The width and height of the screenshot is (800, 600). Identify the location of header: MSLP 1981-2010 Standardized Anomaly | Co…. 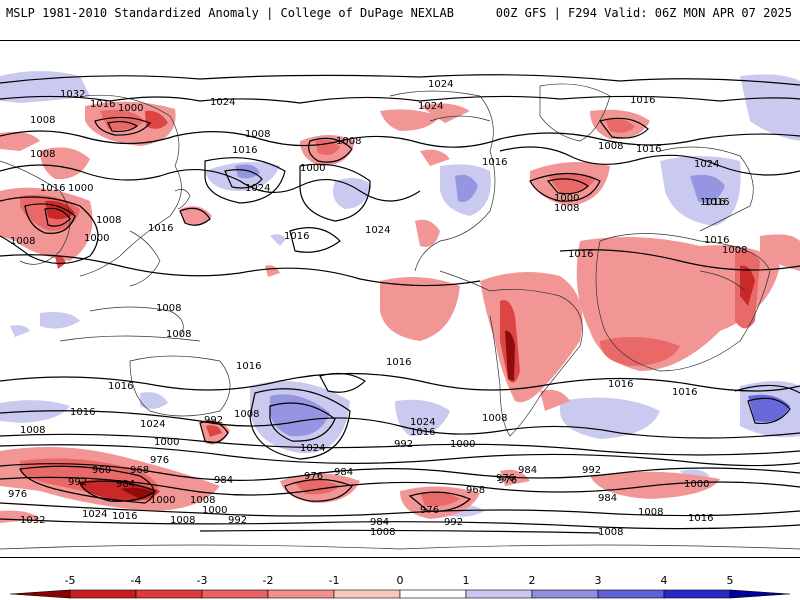
(400, 20).